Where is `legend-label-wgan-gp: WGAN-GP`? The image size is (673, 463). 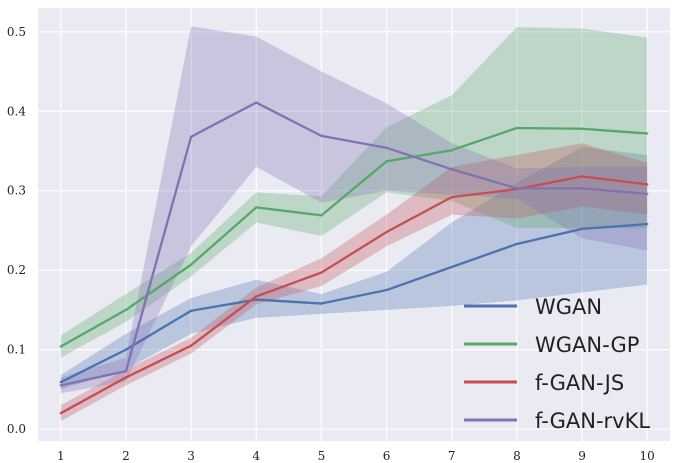 legend-label-wgan-gp: WGAN-GP is located at coordinates (587, 345).